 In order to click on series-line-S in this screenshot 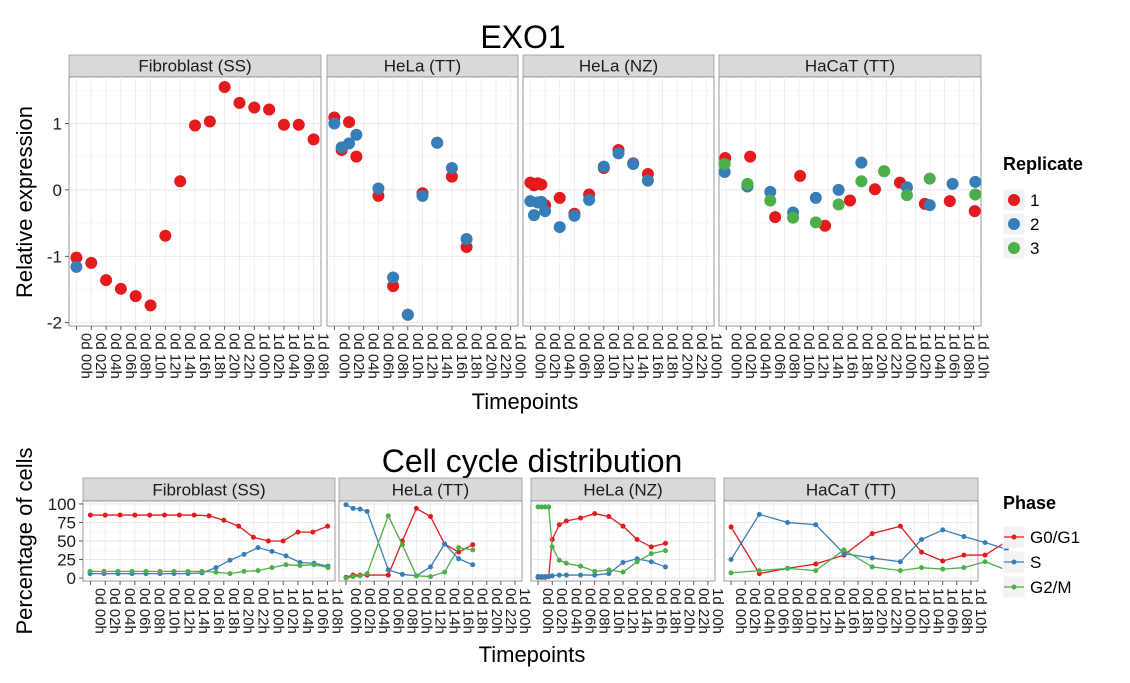, I will do `click(868, 538)`.